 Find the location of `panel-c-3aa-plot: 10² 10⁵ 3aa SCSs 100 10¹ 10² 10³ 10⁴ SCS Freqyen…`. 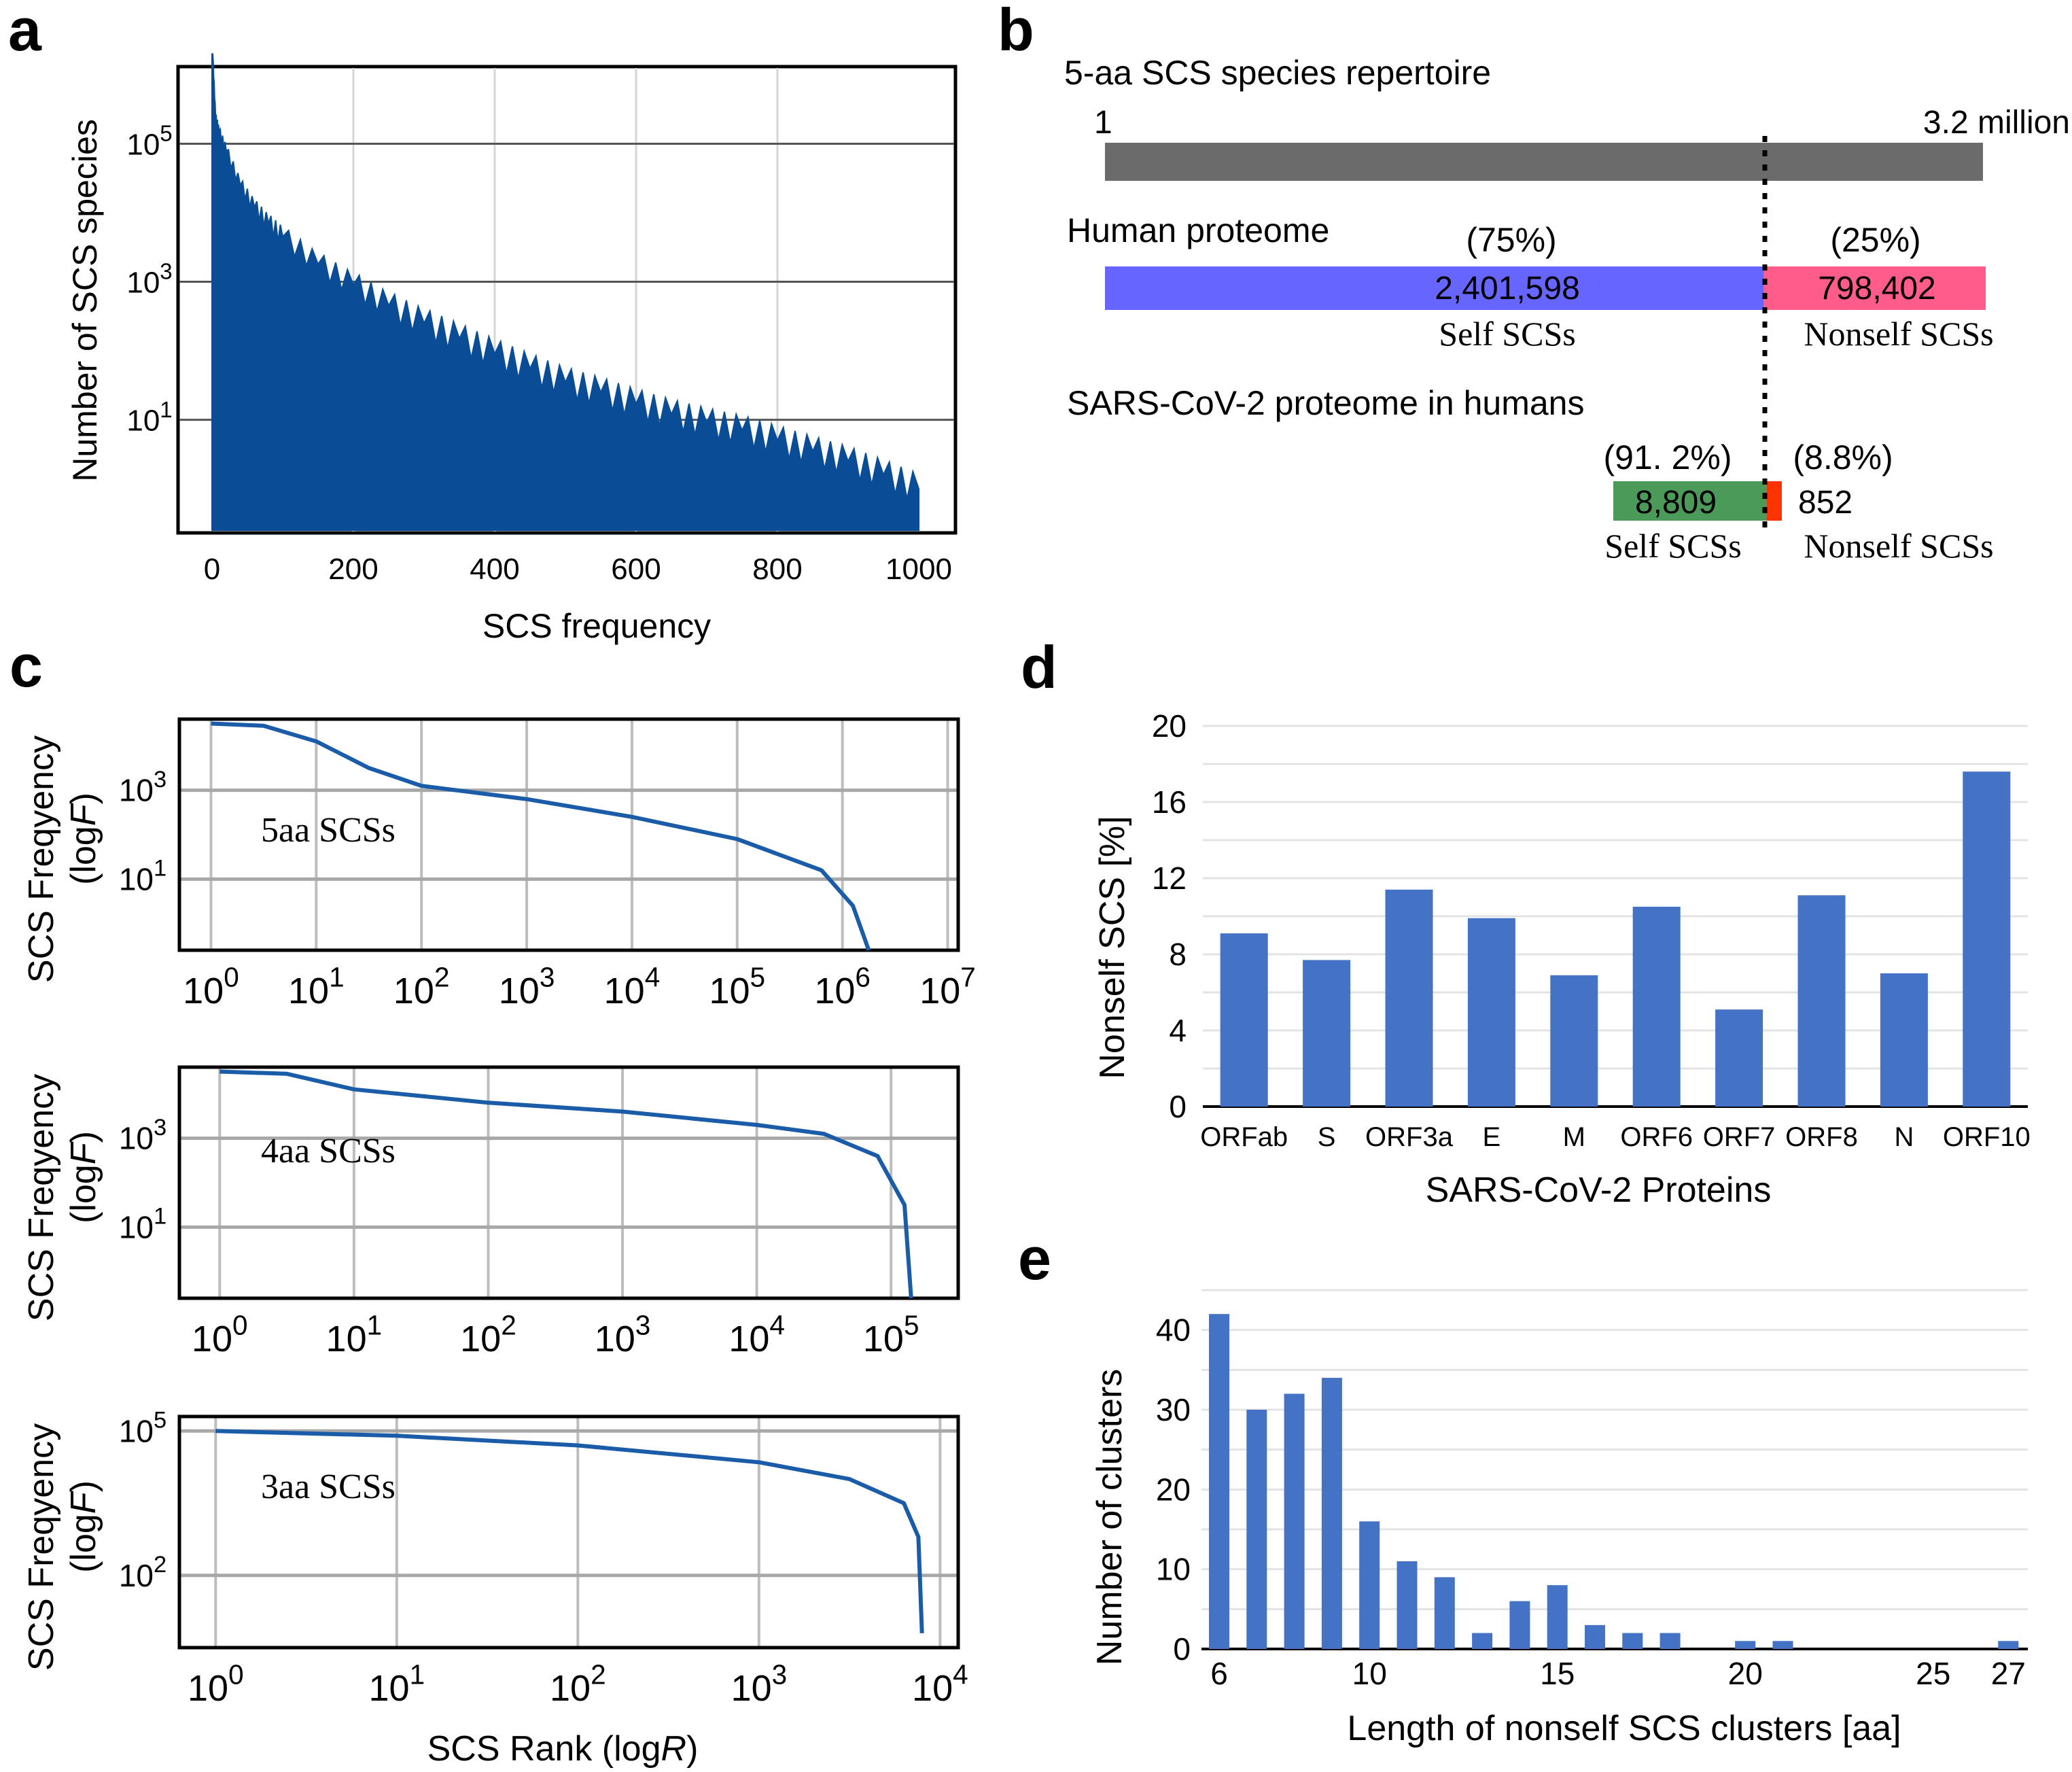

panel-c-3aa-plot: 10² 10⁵ 3aa SCSs 100 10¹ 10² 10³ 10⁴ SCS Freqyen… is located at coordinates (495, 1558).